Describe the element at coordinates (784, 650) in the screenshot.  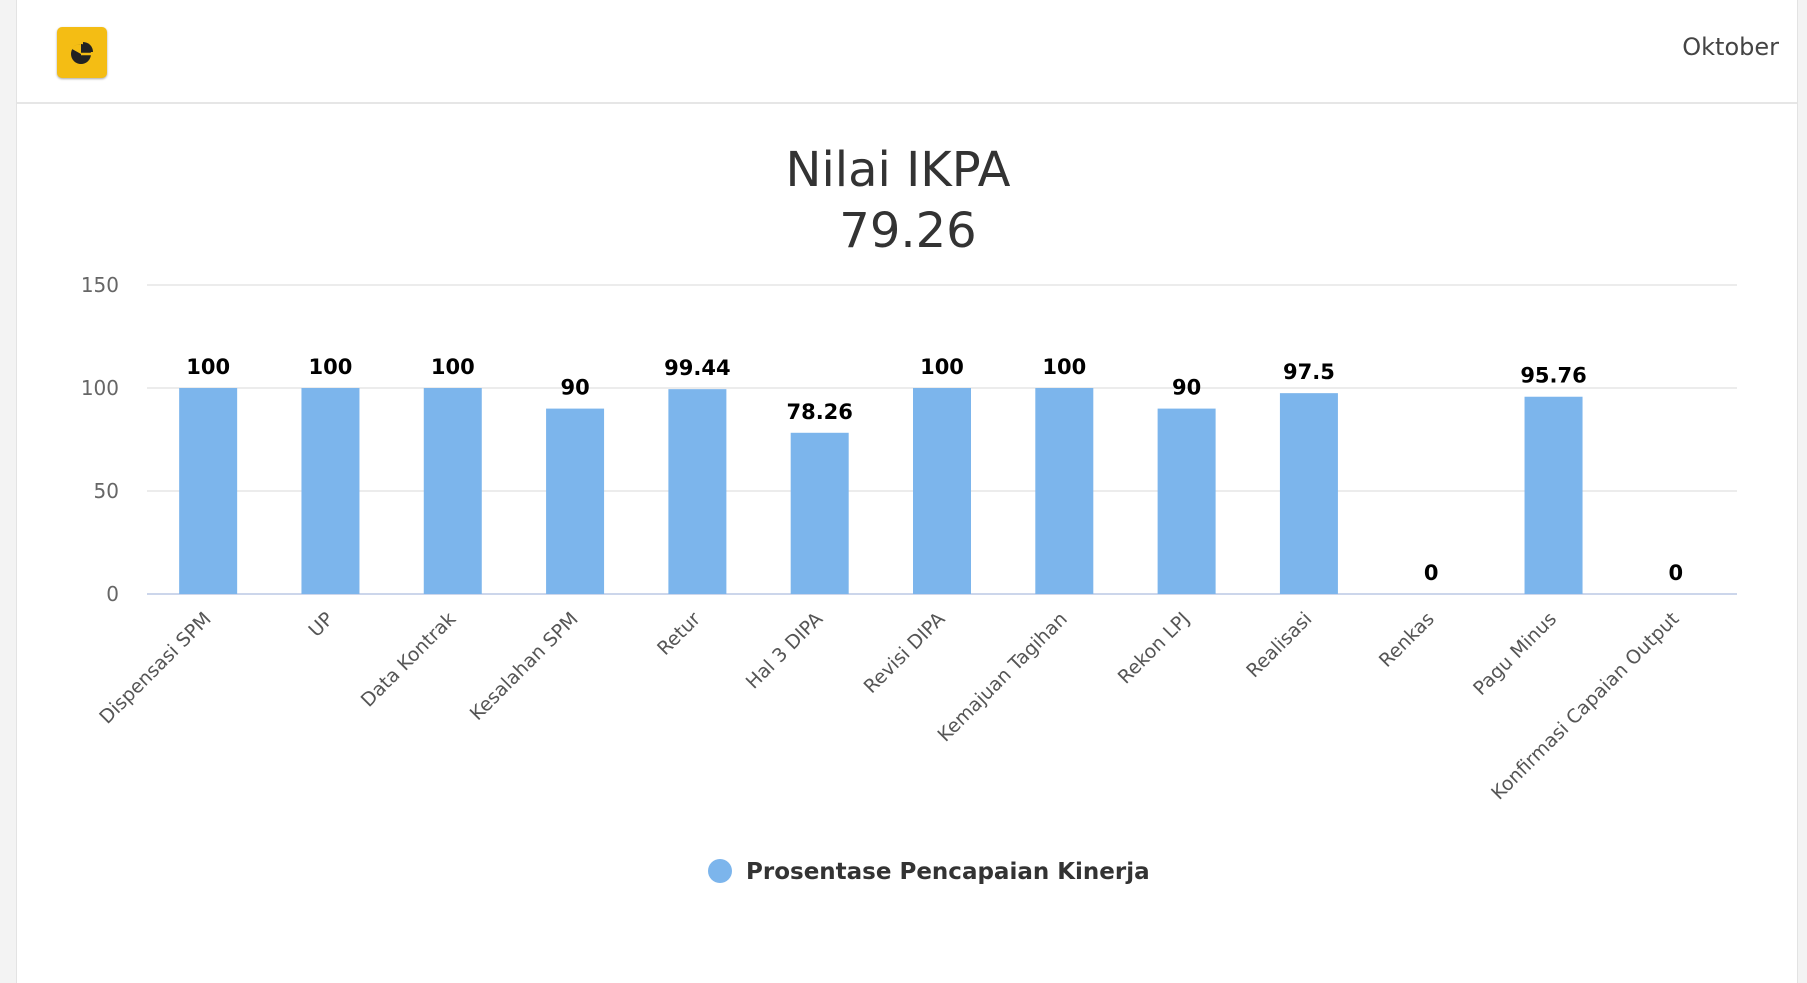
I see `category-label: Hal 3 DIPA` at that location.